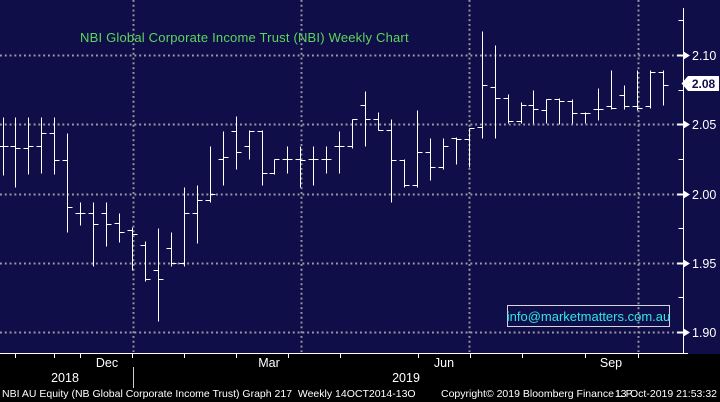  I want to click on y-axis-label: 2.05, so click(704, 125).